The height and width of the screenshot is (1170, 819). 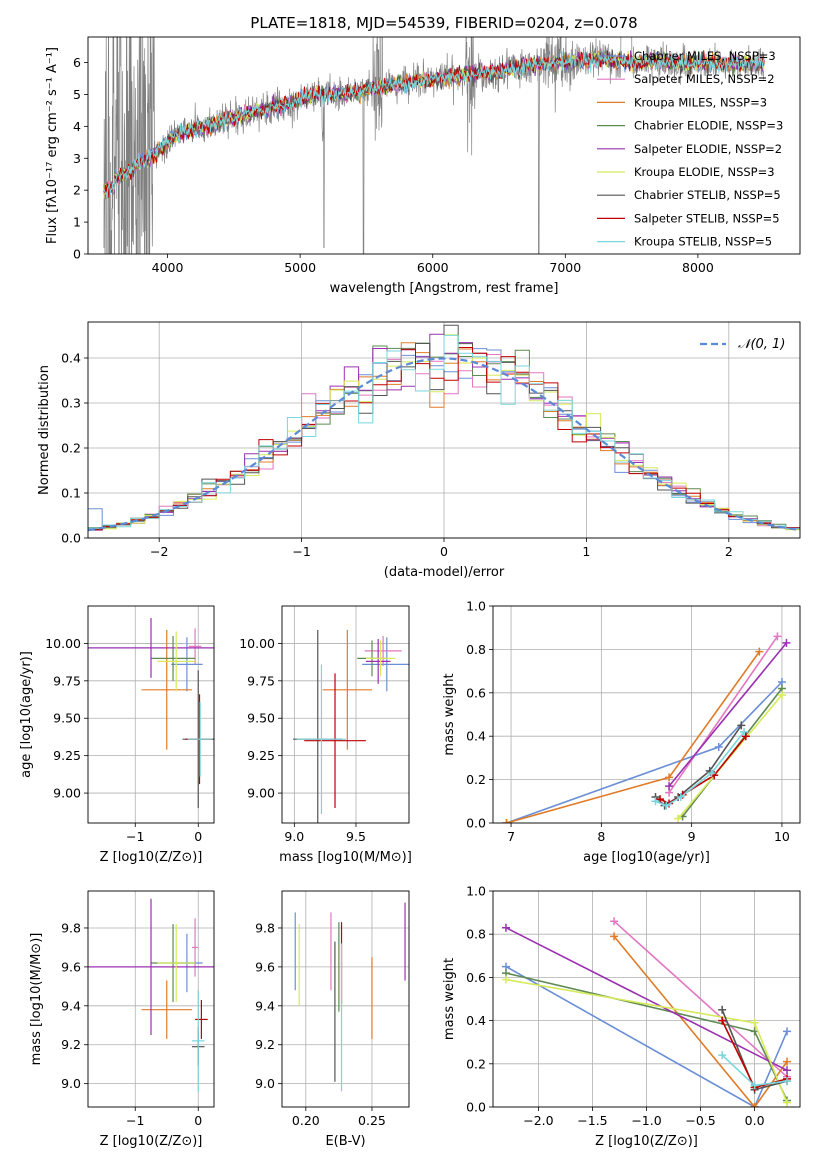 I want to click on y-tick-label: 0.6, so click(x=476, y=977).